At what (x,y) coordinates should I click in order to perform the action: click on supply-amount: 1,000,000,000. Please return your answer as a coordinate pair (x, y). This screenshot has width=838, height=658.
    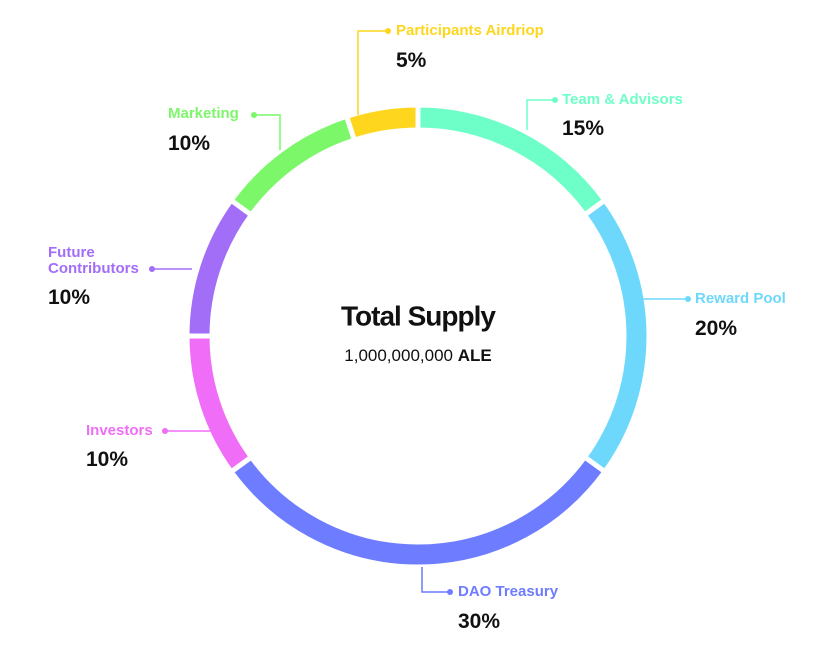
    Looking at the image, I should click on (398, 355).